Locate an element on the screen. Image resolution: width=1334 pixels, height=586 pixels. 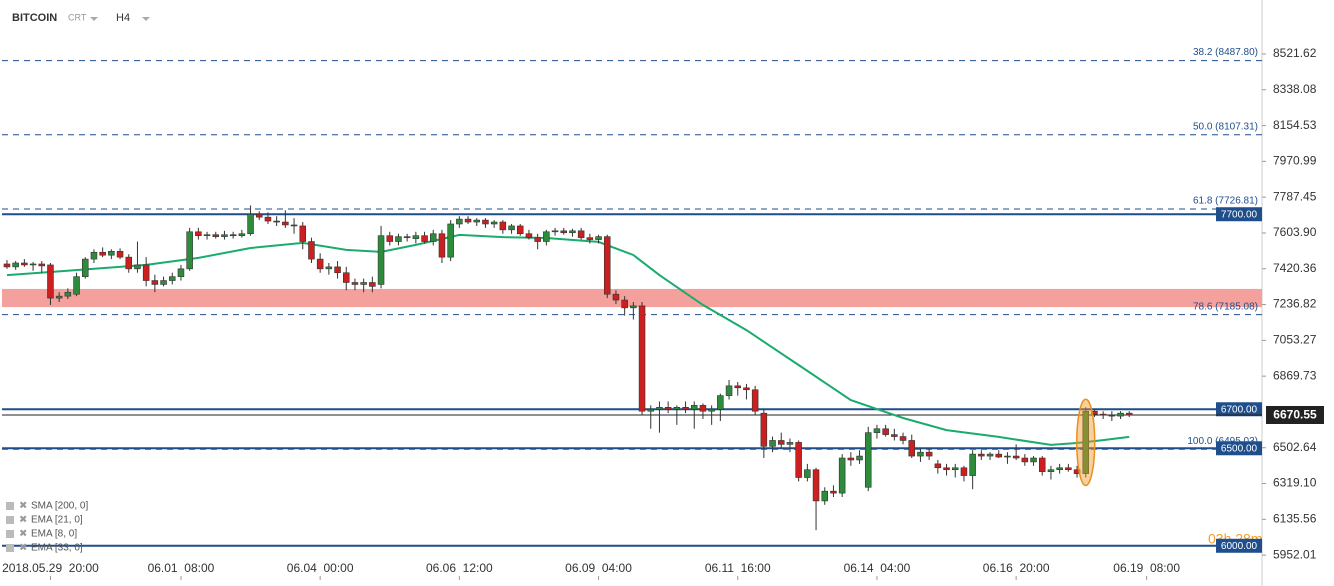
y-tick-label: 6319.10 is located at coordinates (1295, 483).